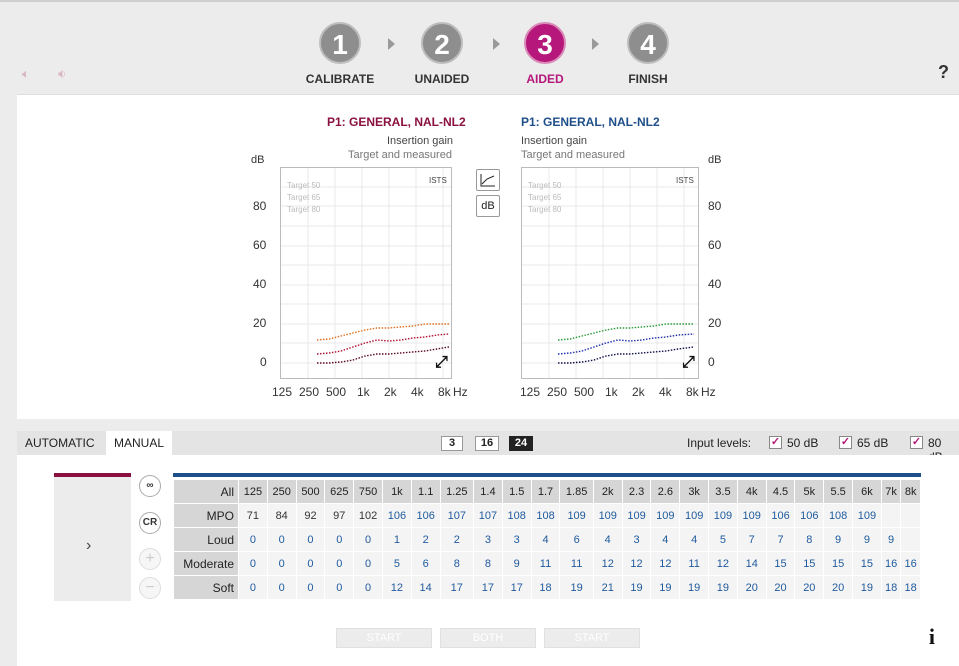  What do you see at coordinates (845, 442) in the screenshot?
I see `checkbox-65db: ✓` at bounding box center [845, 442].